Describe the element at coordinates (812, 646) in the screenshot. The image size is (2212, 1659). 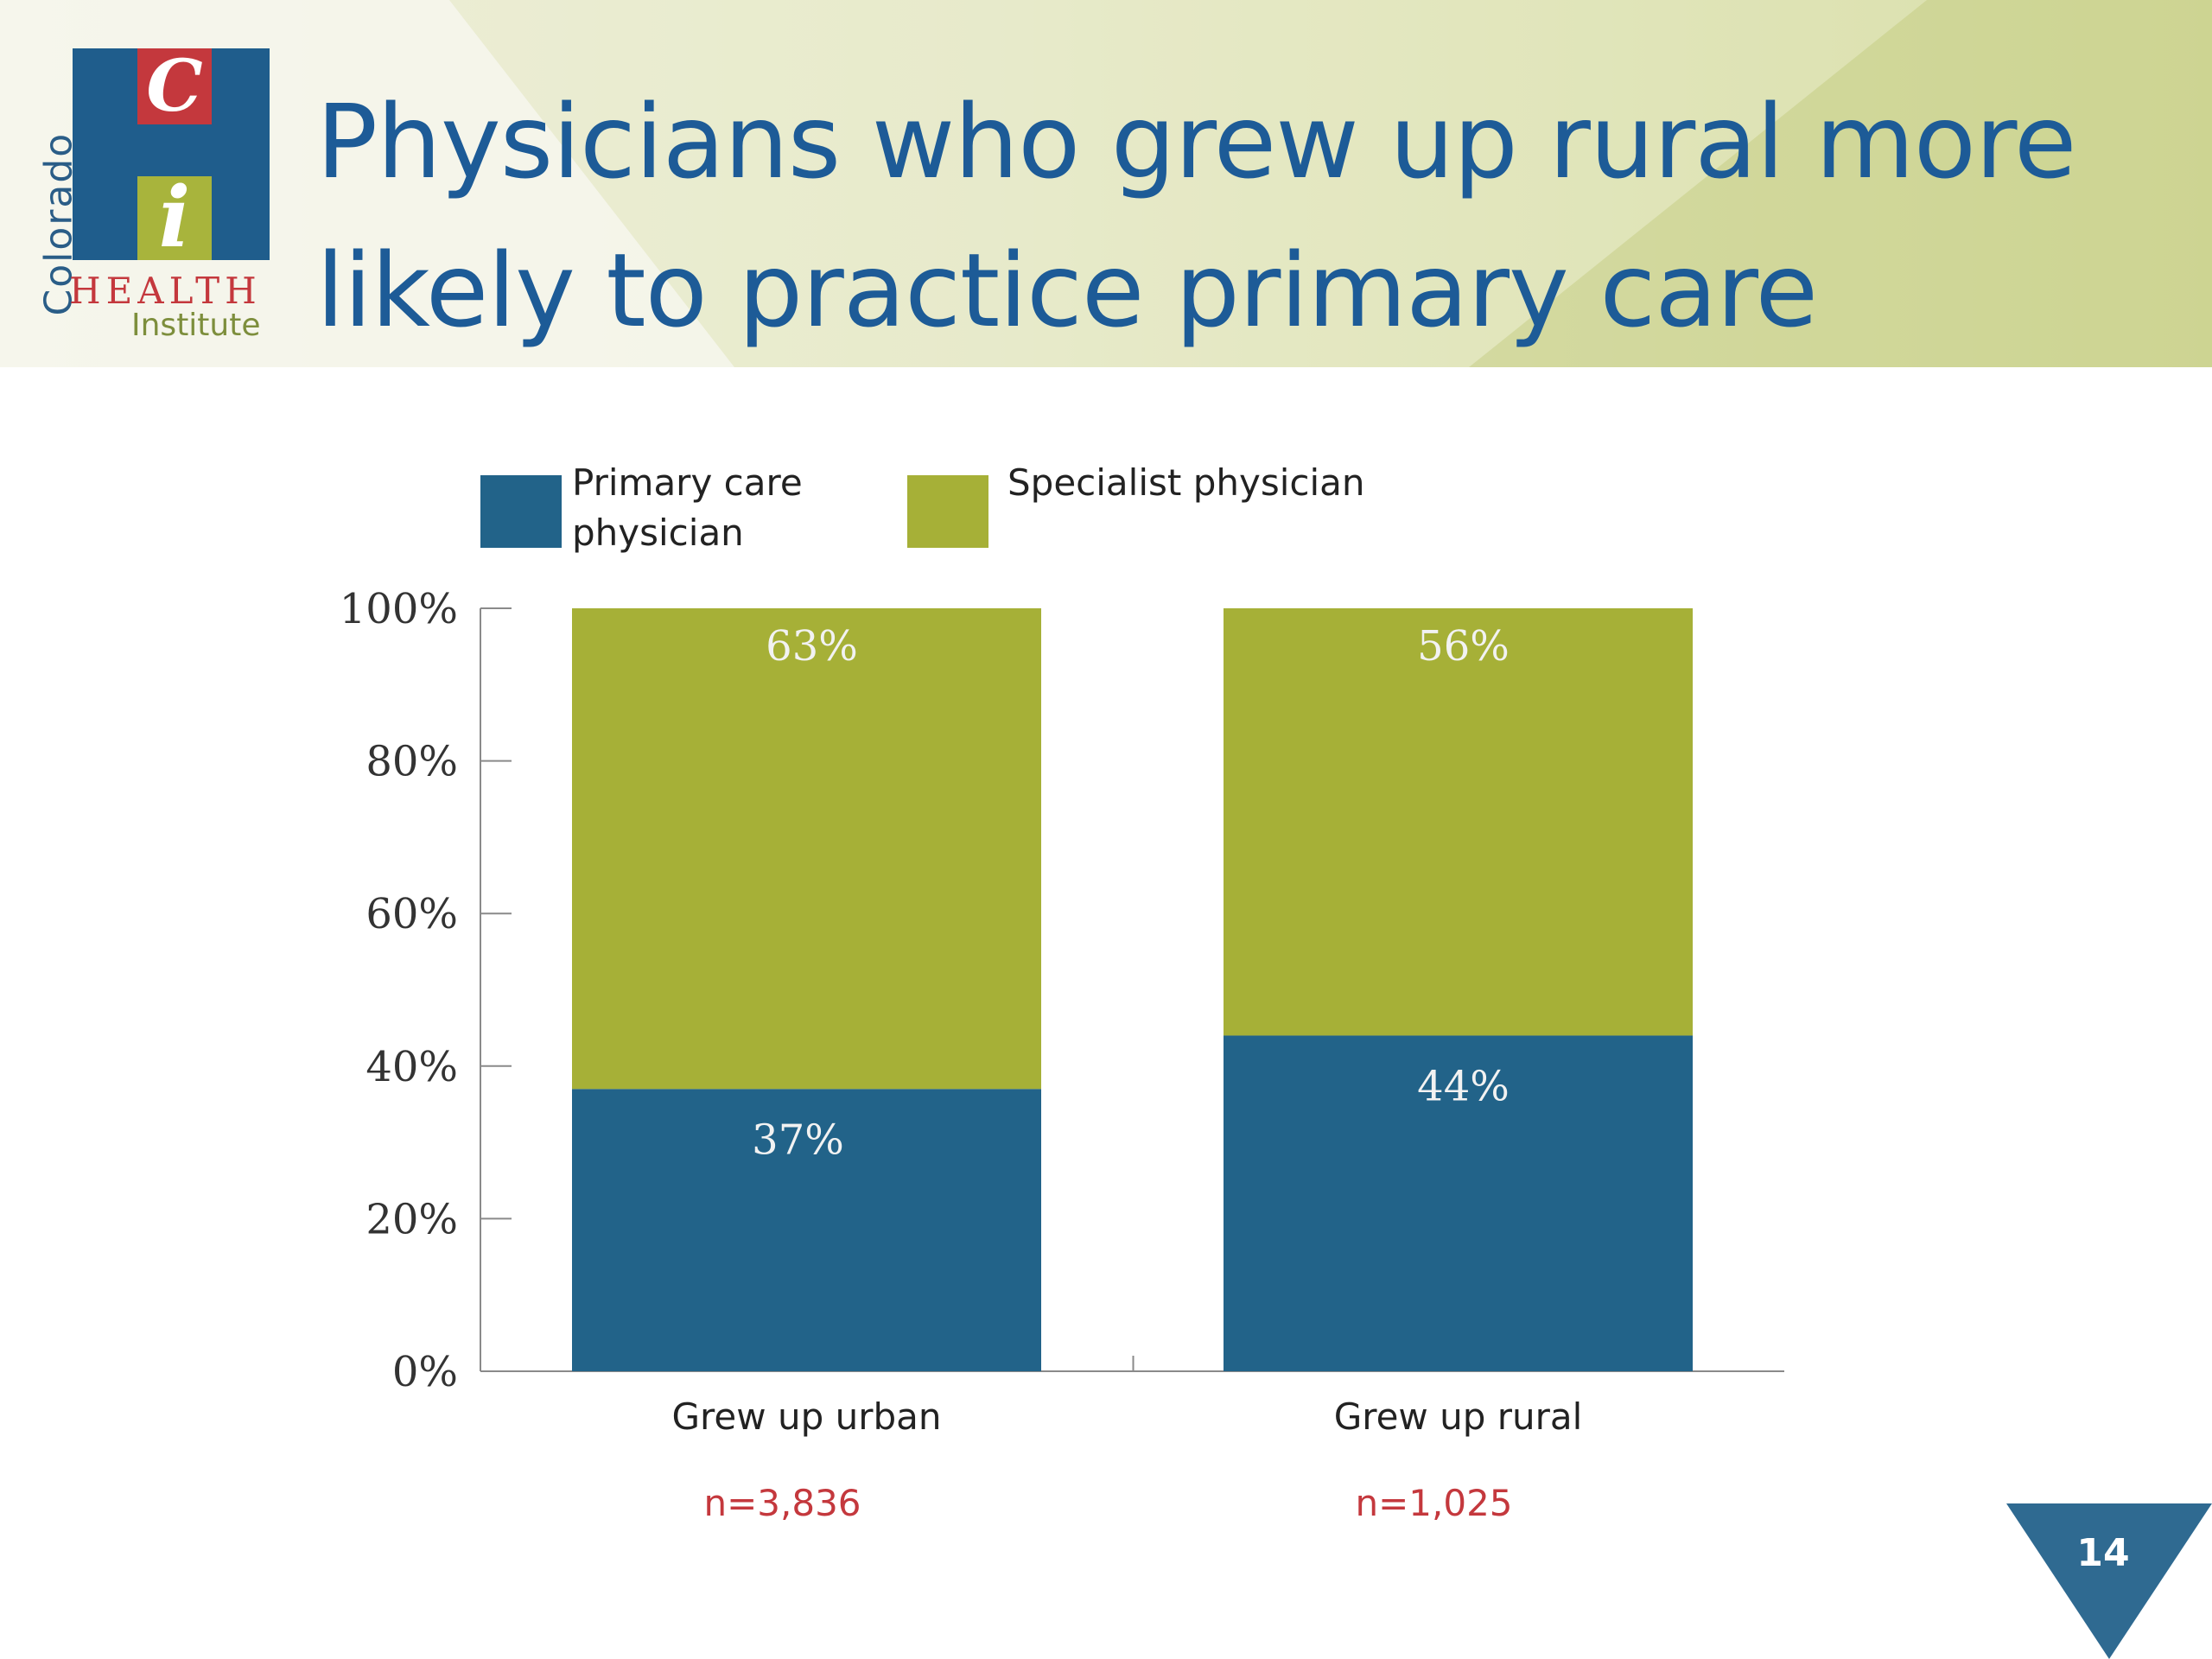
I see `bar-value-label: 63%` at that location.